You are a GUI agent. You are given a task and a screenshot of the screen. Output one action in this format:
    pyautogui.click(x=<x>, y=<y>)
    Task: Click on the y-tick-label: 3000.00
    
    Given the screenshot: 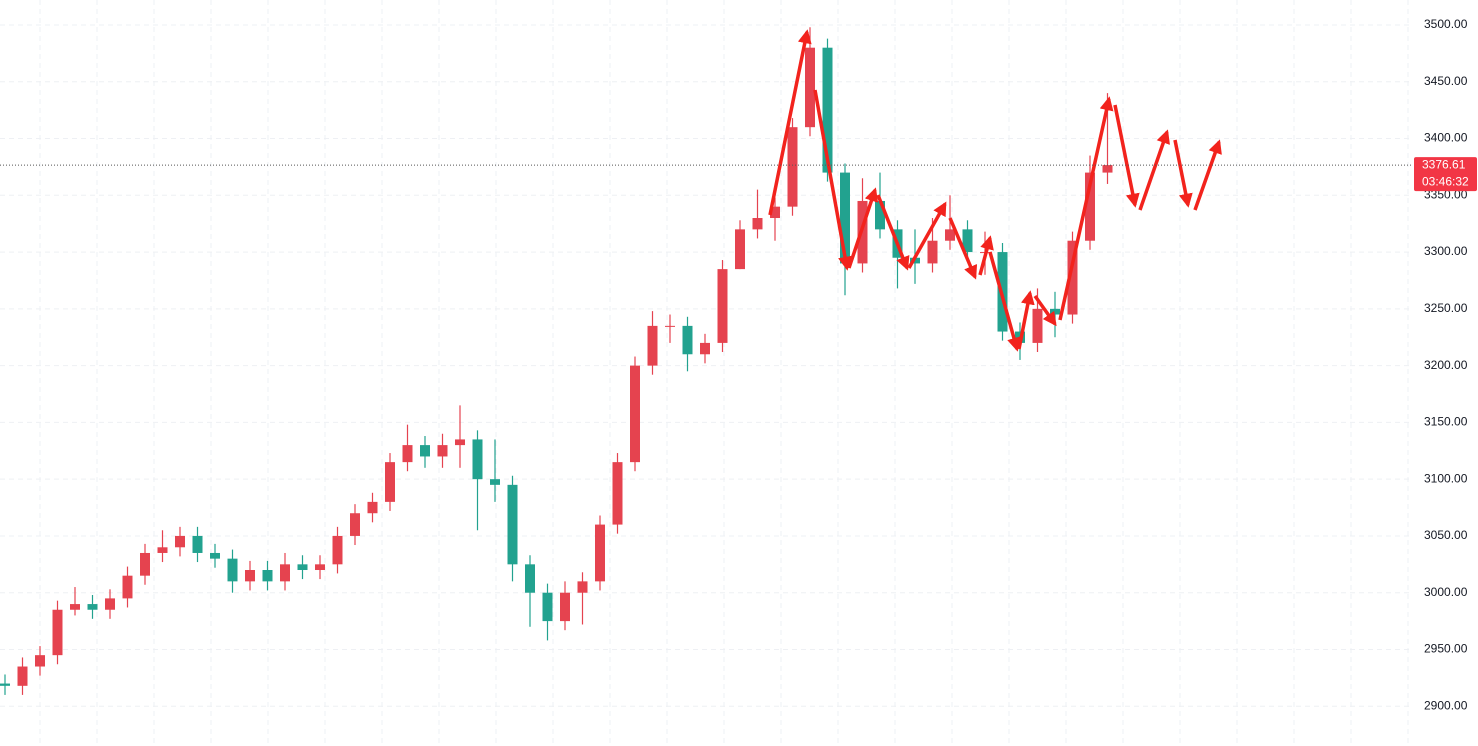 What is the action you would take?
    pyautogui.click(x=1446, y=592)
    